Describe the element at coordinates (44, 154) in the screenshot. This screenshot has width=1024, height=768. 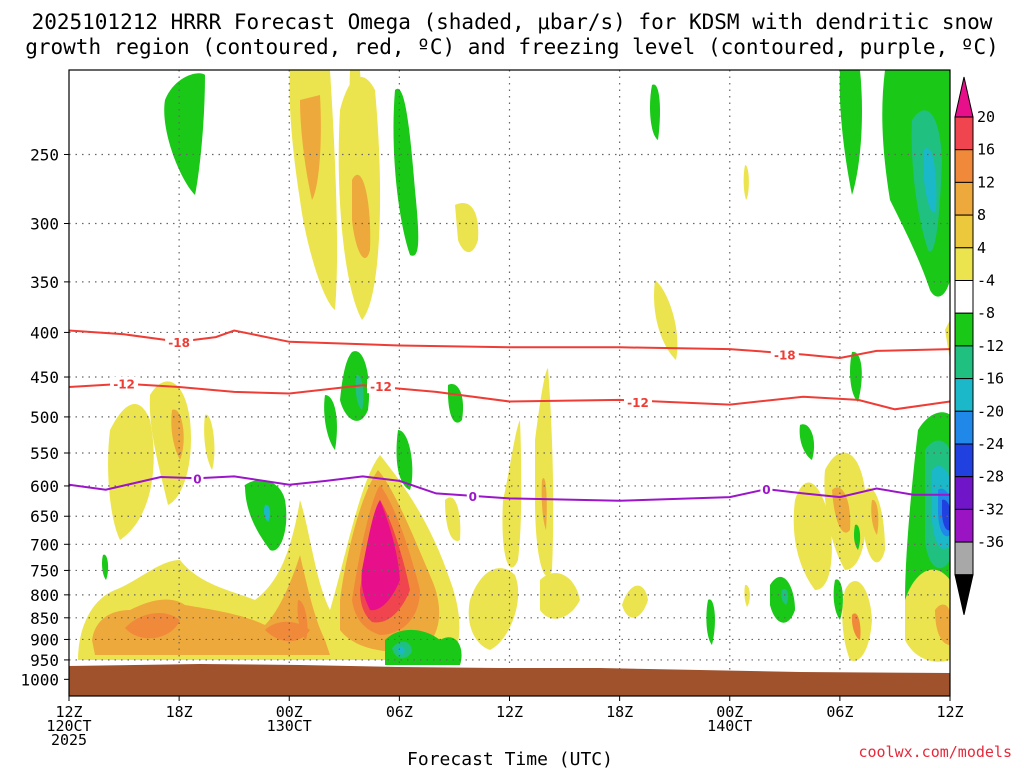
I see `y-tick-label: 250` at that location.